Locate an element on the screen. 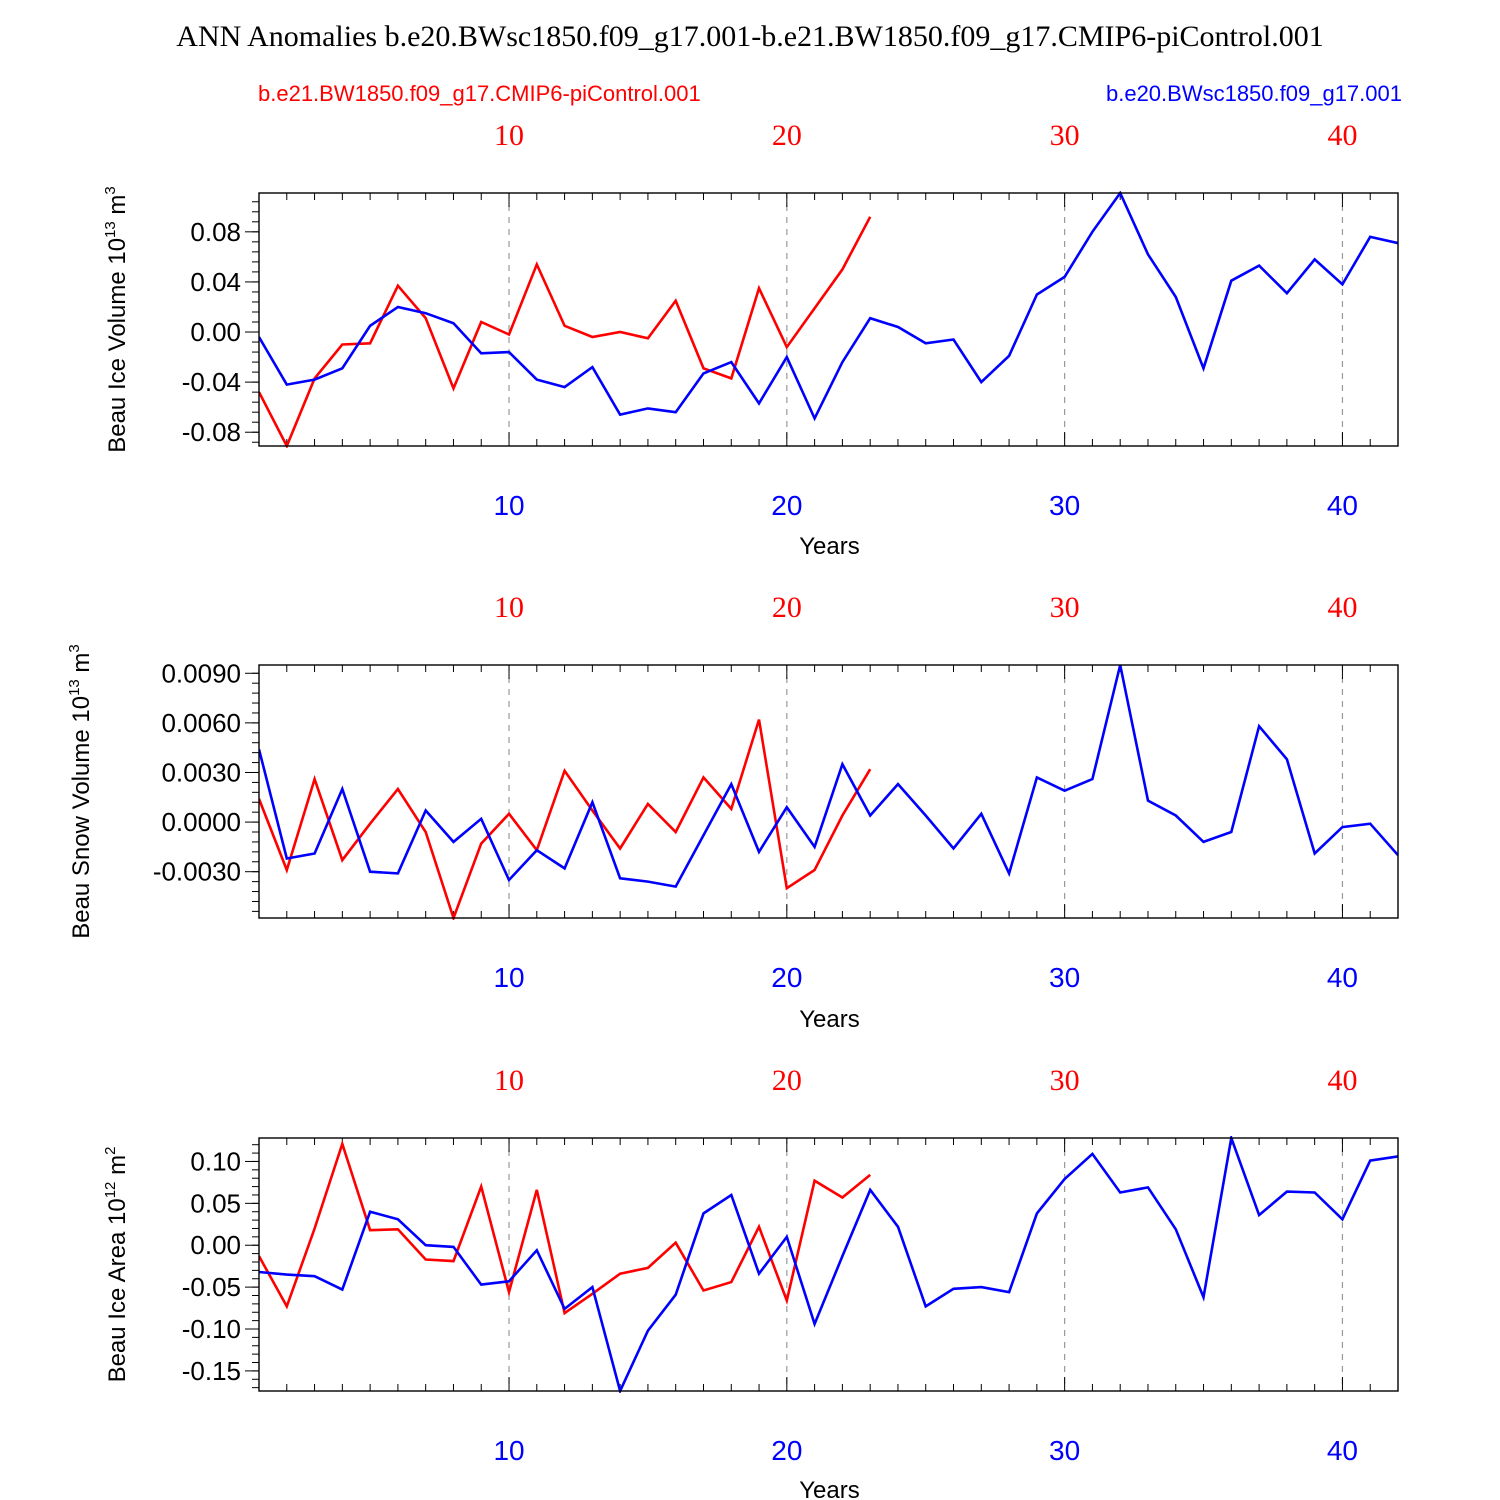 The width and height of the screenshot is (1500, 1500). y-tick-label: 0.0030 is located at coordinates (201, 772).